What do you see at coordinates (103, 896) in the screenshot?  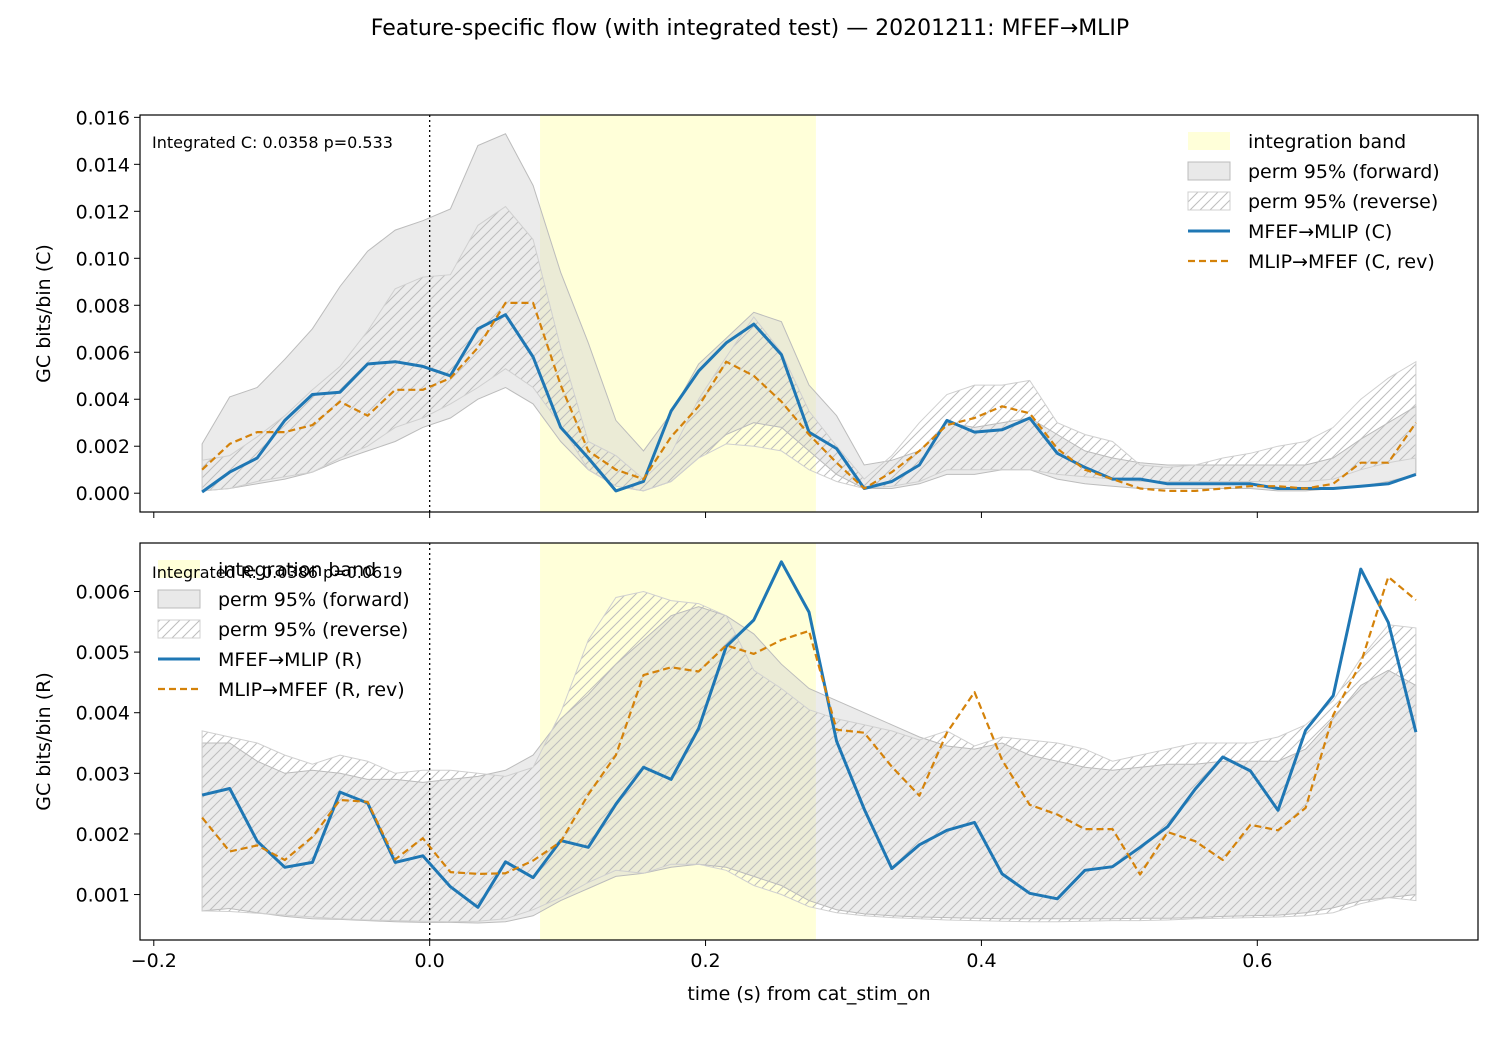 I see `y-tick-label: 0.001` at bounding box center [103, 896].